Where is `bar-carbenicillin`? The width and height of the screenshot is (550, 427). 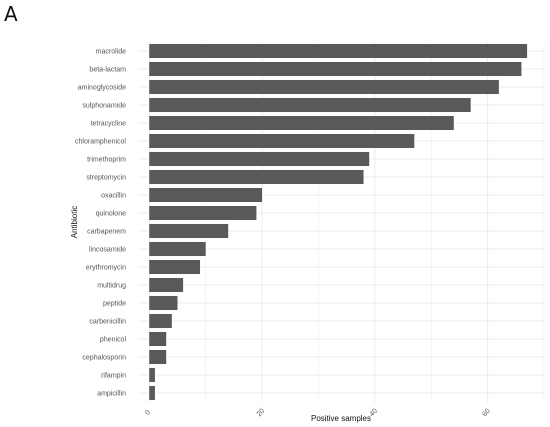 bar-carbenicillin is located at coordinates (160, 321).